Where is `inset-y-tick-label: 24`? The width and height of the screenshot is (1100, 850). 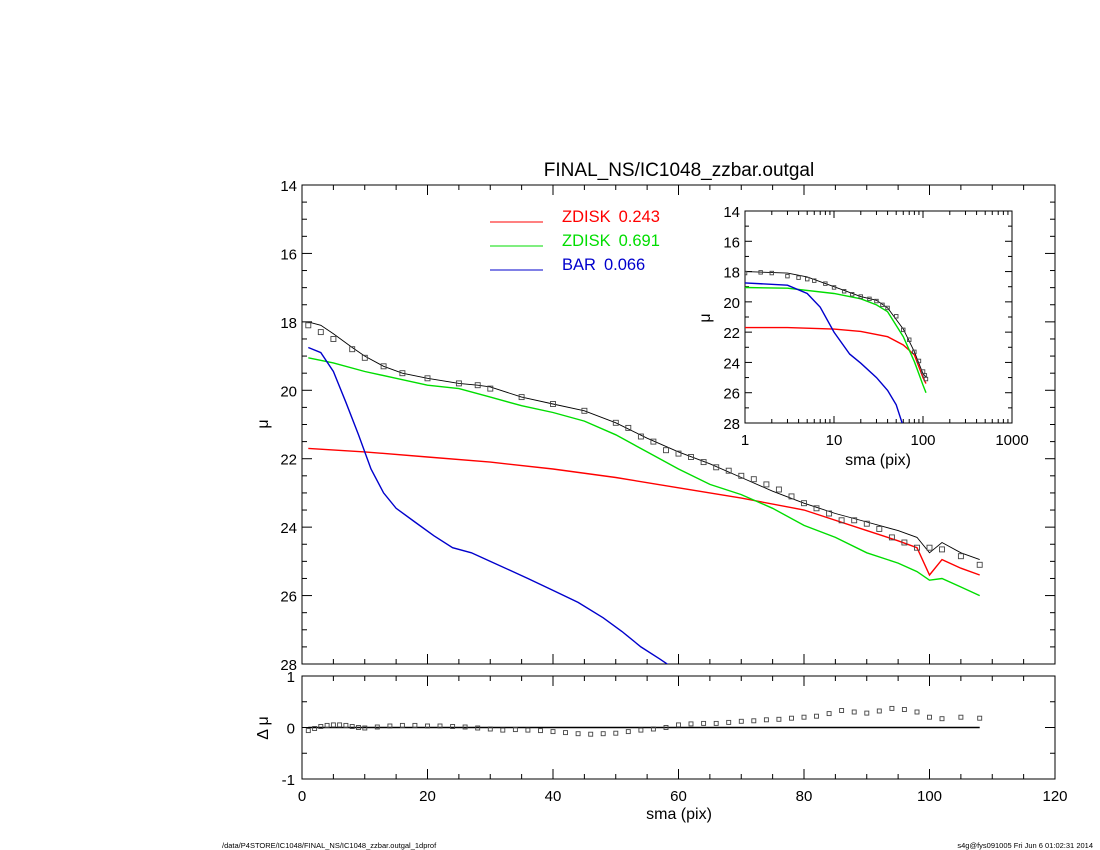
inset-y-tick-label: 24 is located at coordinates (731, 363).